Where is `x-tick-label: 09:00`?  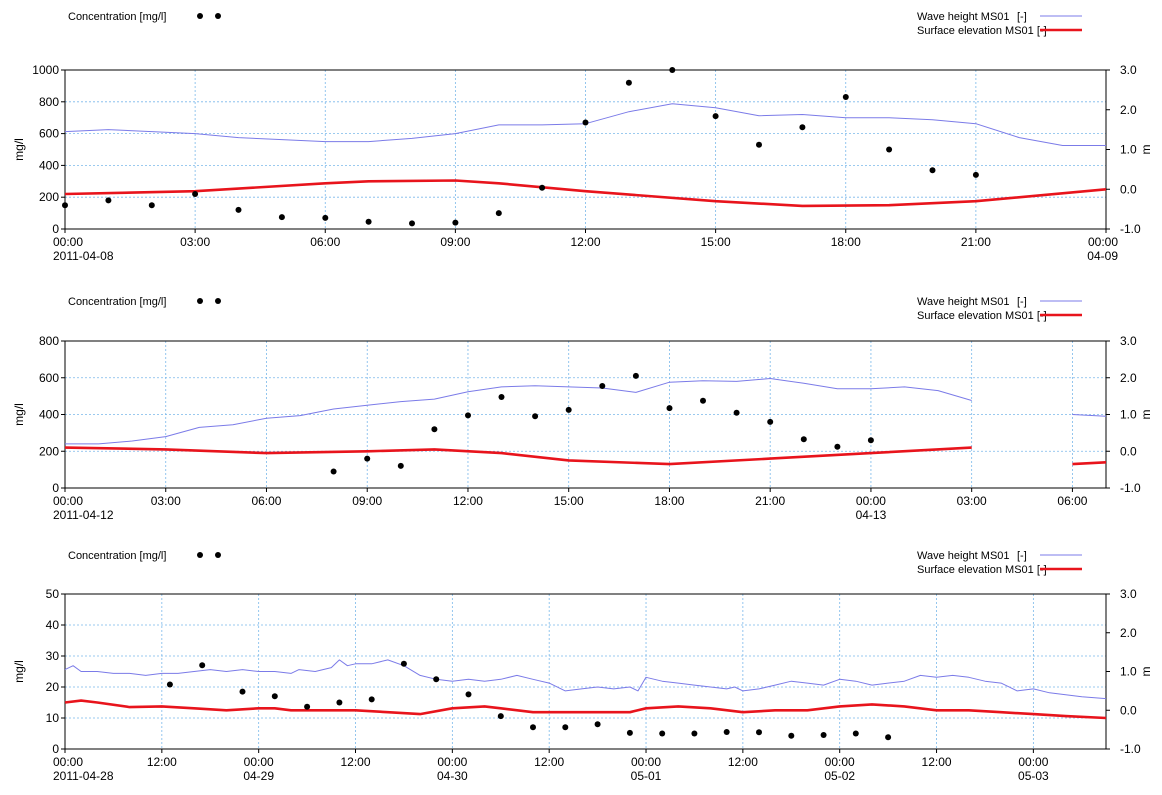
x-tick-label: 09:00 is located at coordinates (455, 242).